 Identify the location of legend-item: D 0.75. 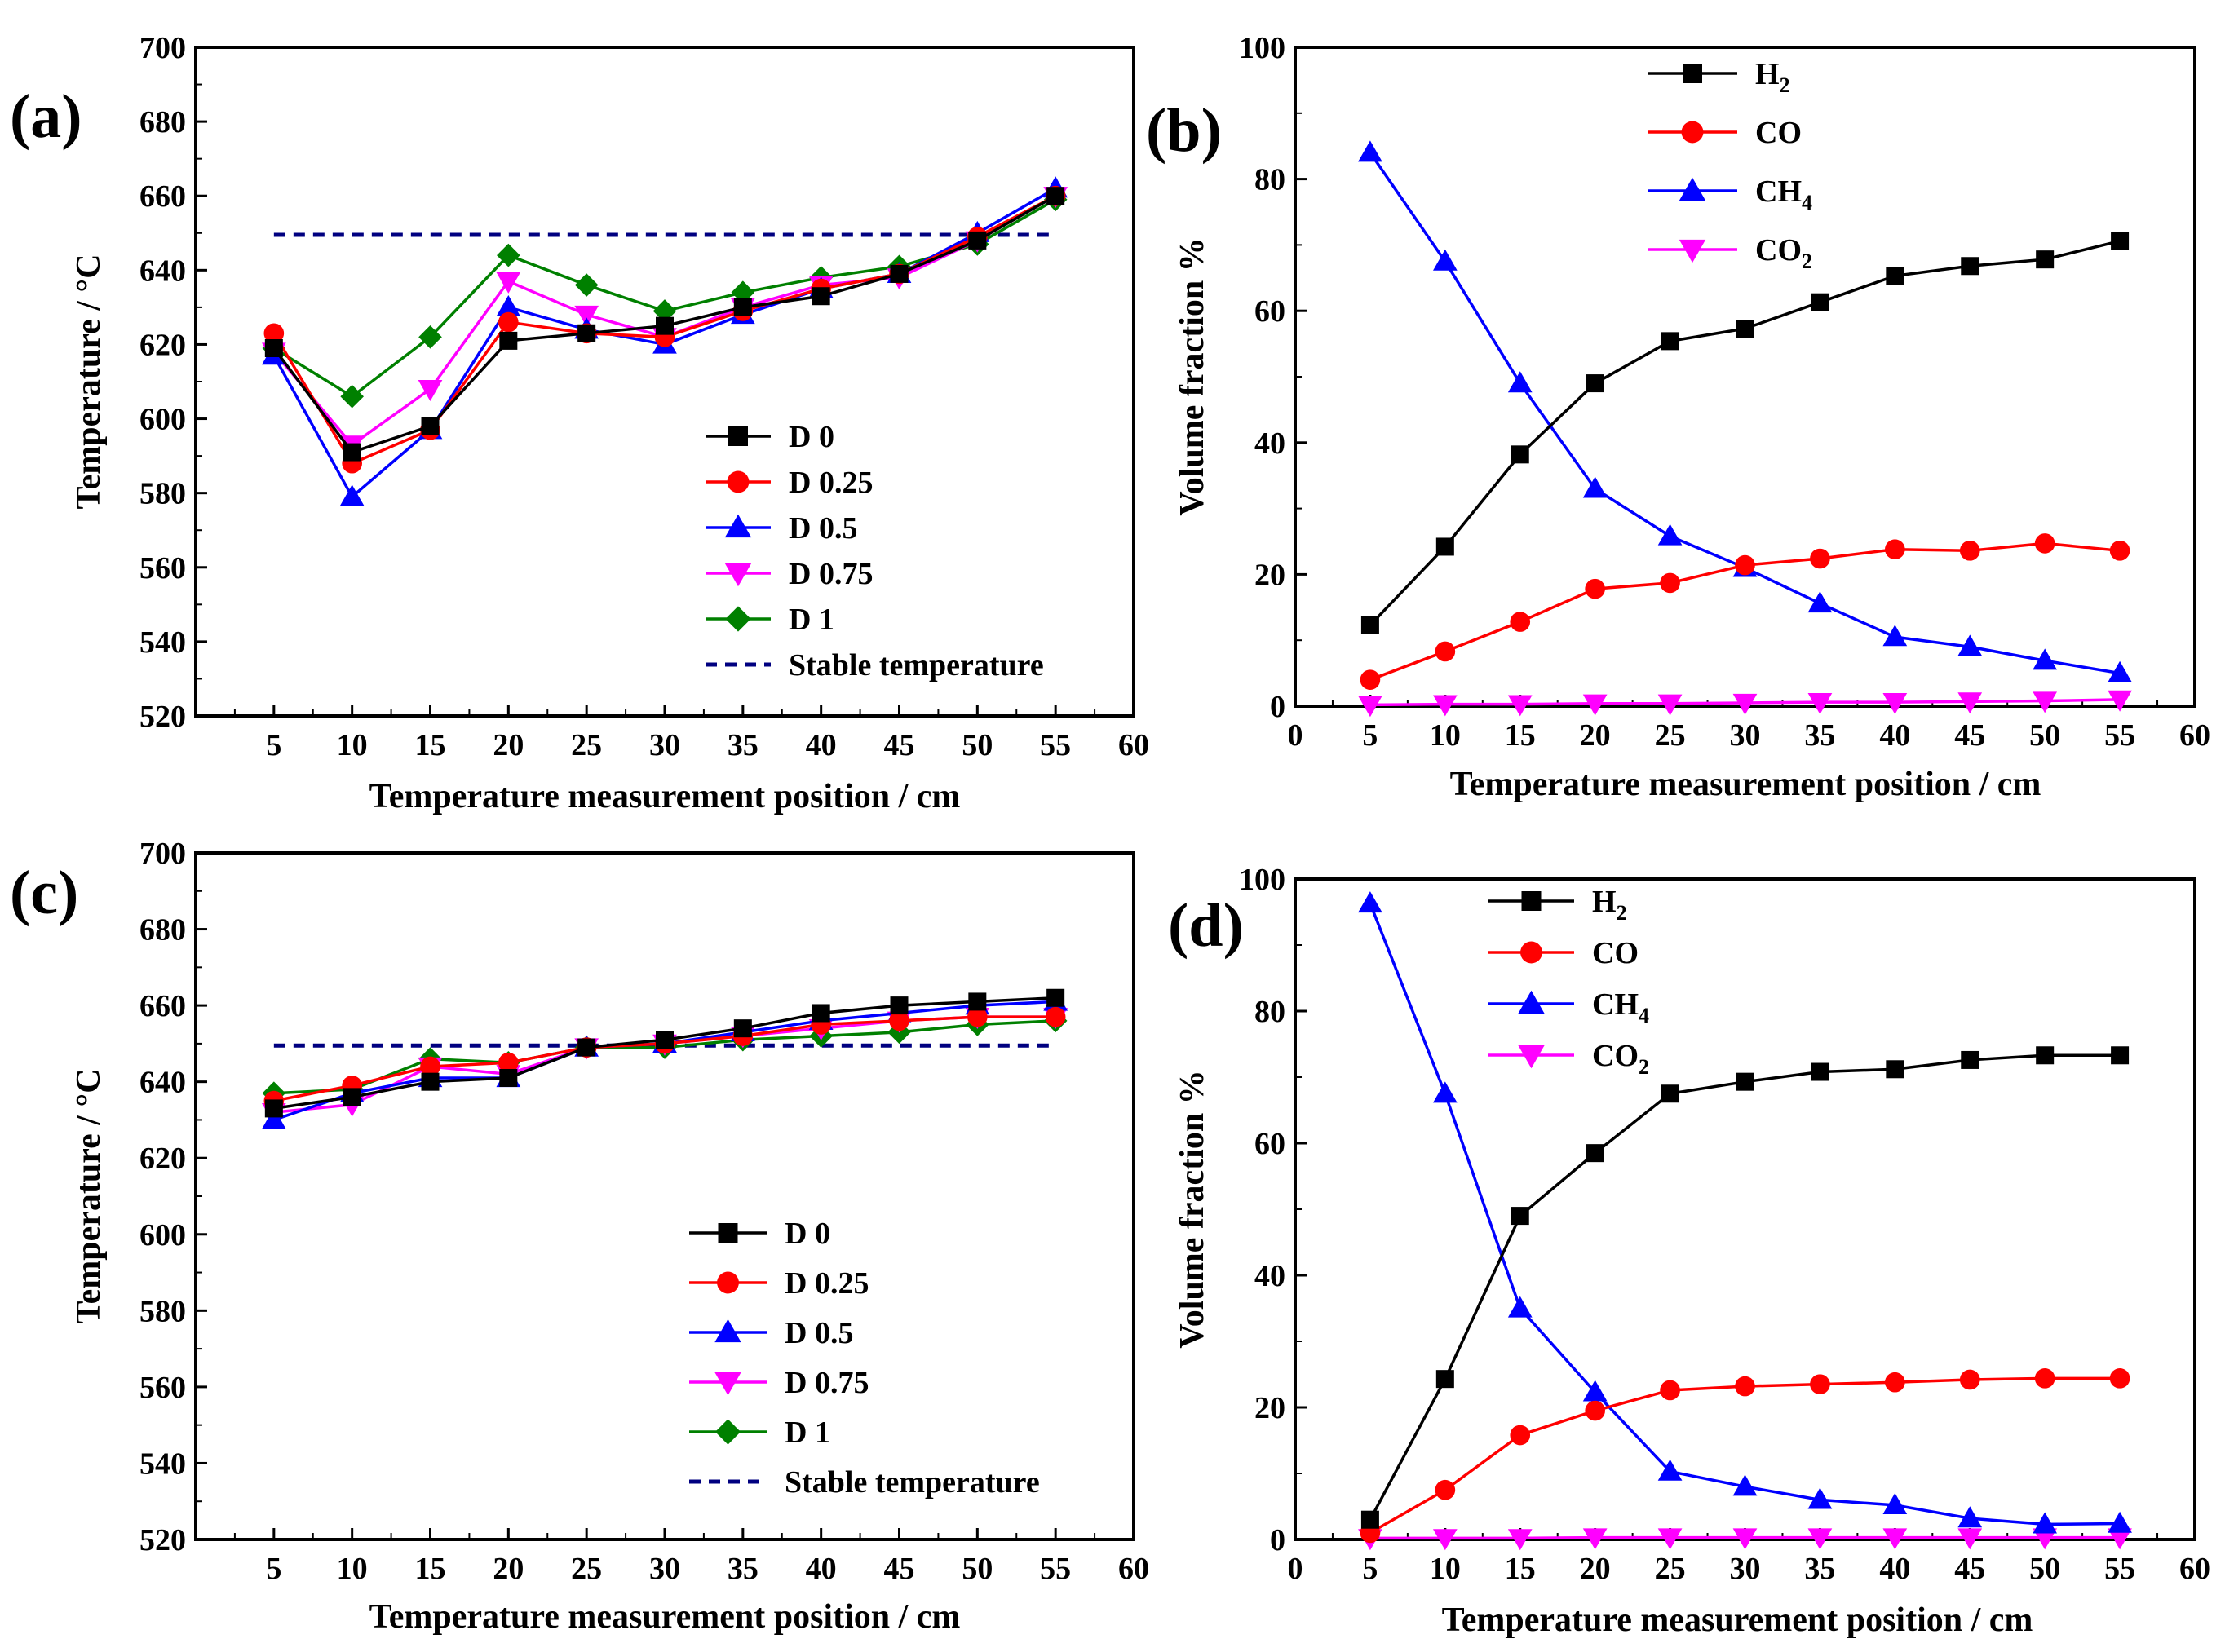
(789, 574).